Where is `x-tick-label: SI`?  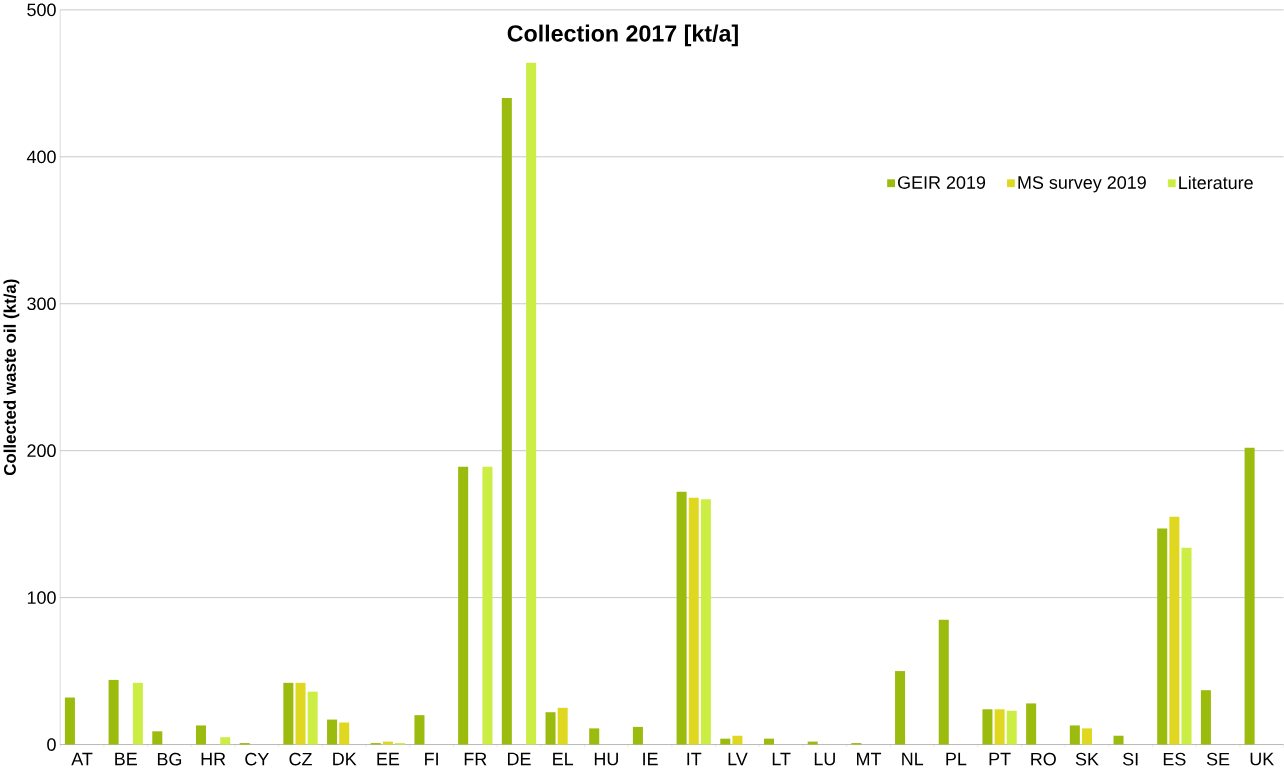
x-tick-label: SI is located at coordinates (1130, 759).